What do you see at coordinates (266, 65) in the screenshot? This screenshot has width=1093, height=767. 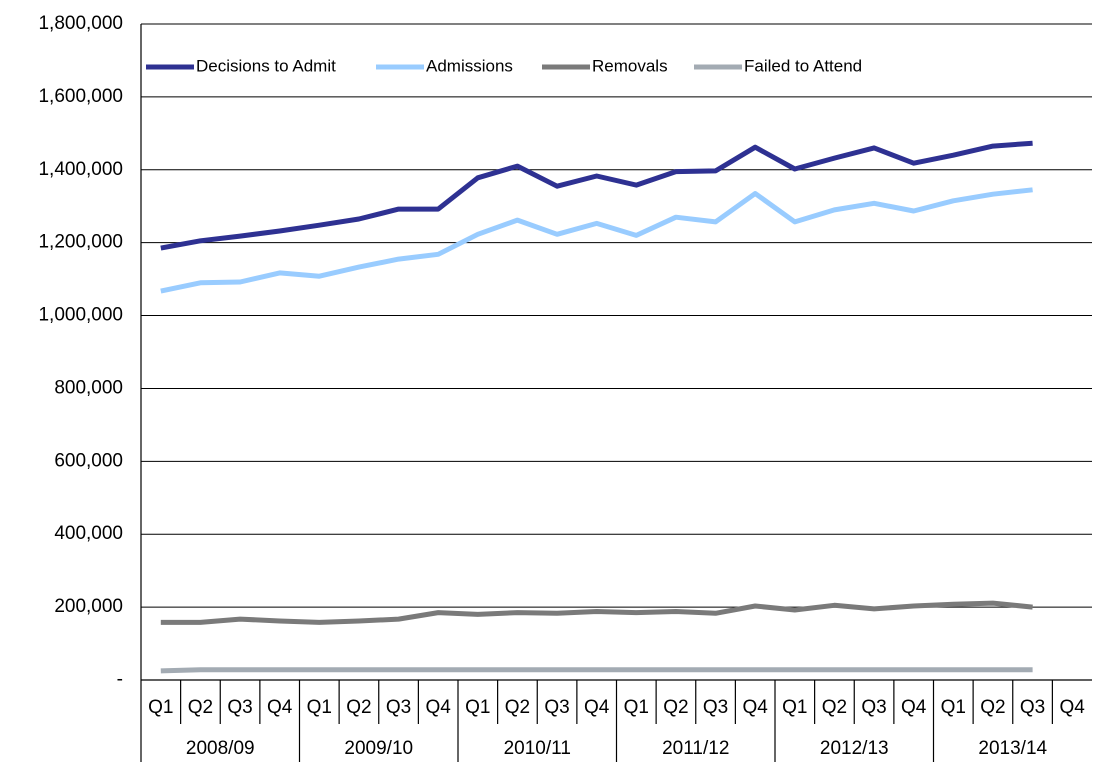 I see `legend-label: Decisions to Admit` at bounding box center [266, 65].